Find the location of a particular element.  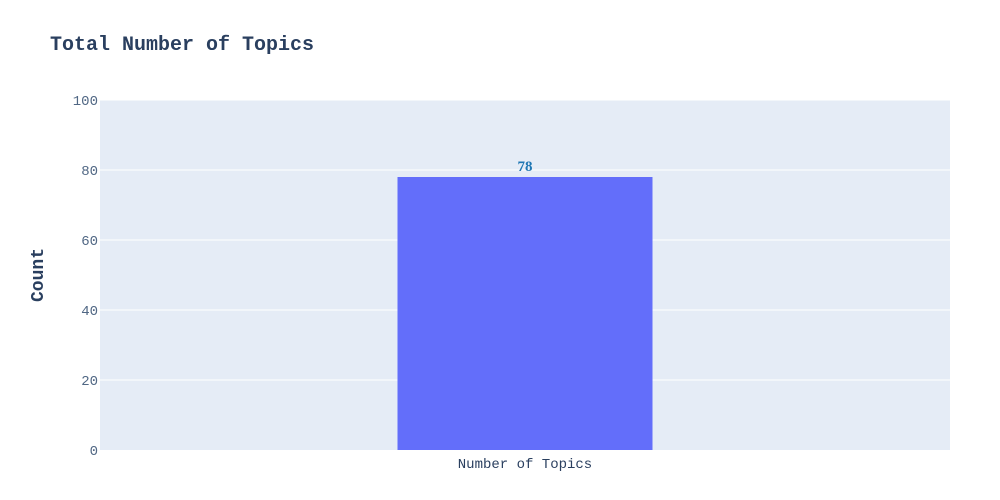

x-tick-label: Number of Topics is located at coordinates (525, 465).